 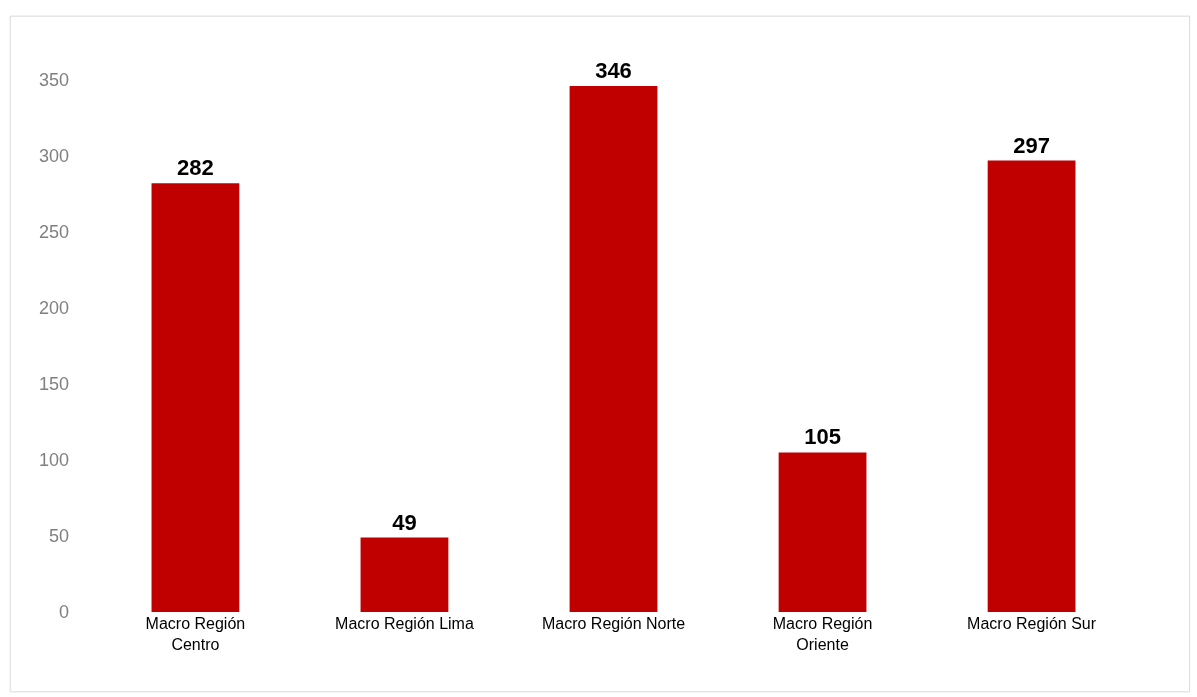 What do you see at coordinates (1032, 623) in the screenshot?
I see `x-tick-label: Macro Región Sur` at bounding box center [1032, 623].